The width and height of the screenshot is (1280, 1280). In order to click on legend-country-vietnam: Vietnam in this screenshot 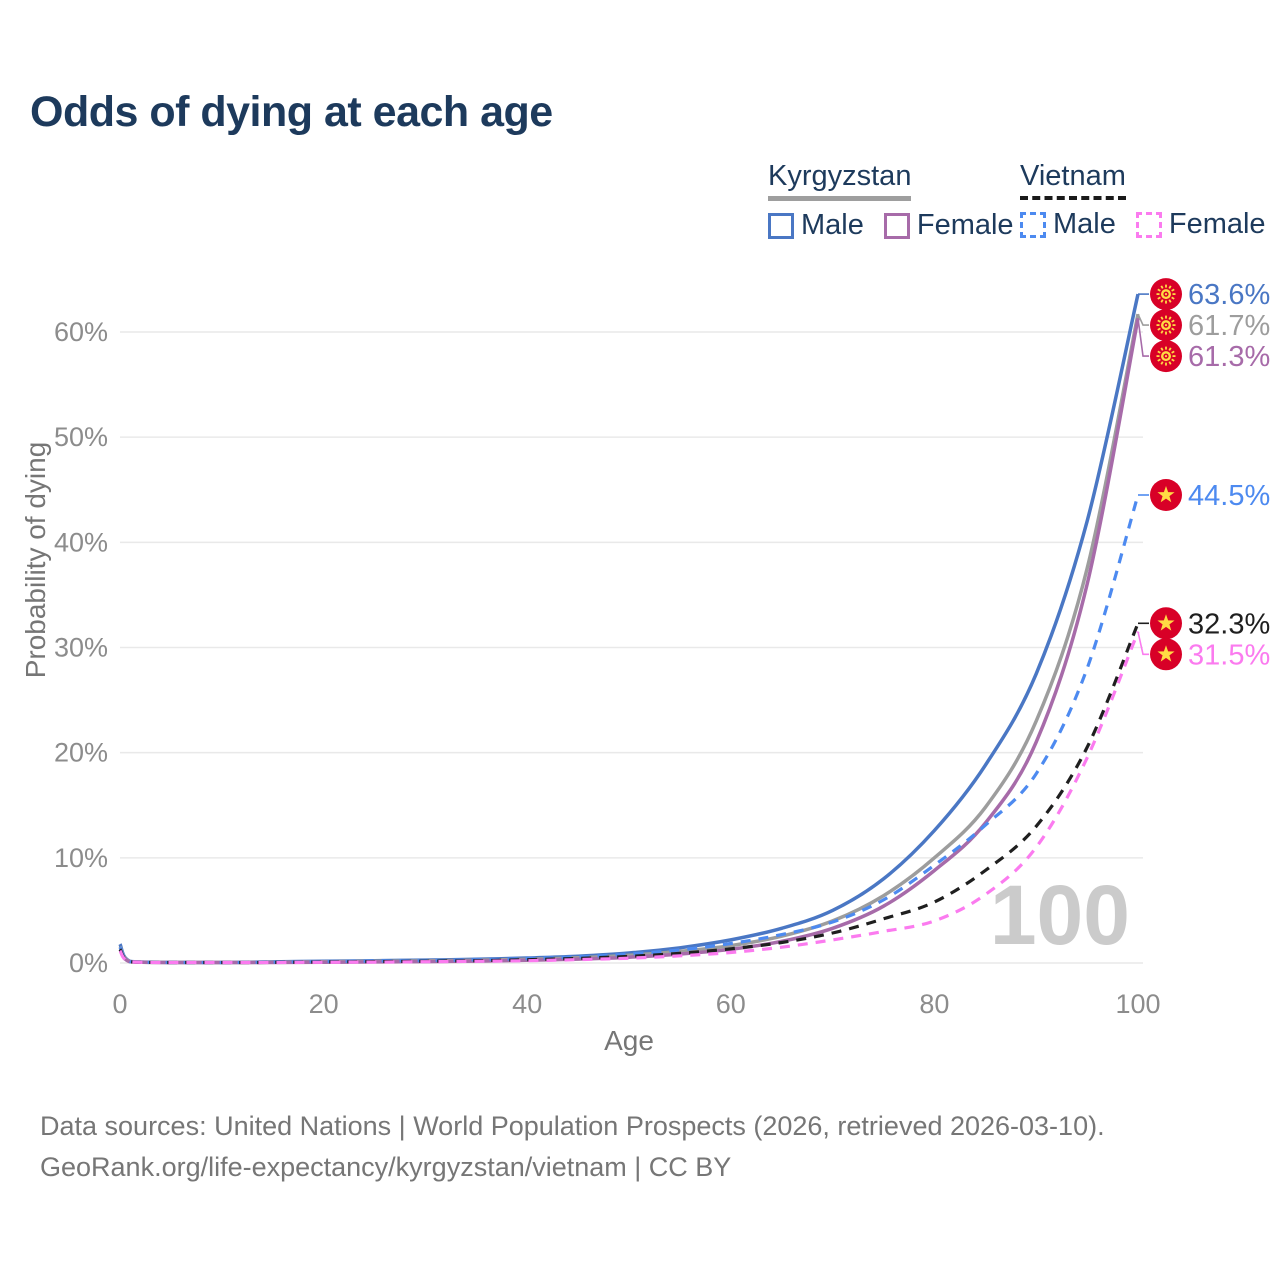, I will do `click(1073, 180)`.